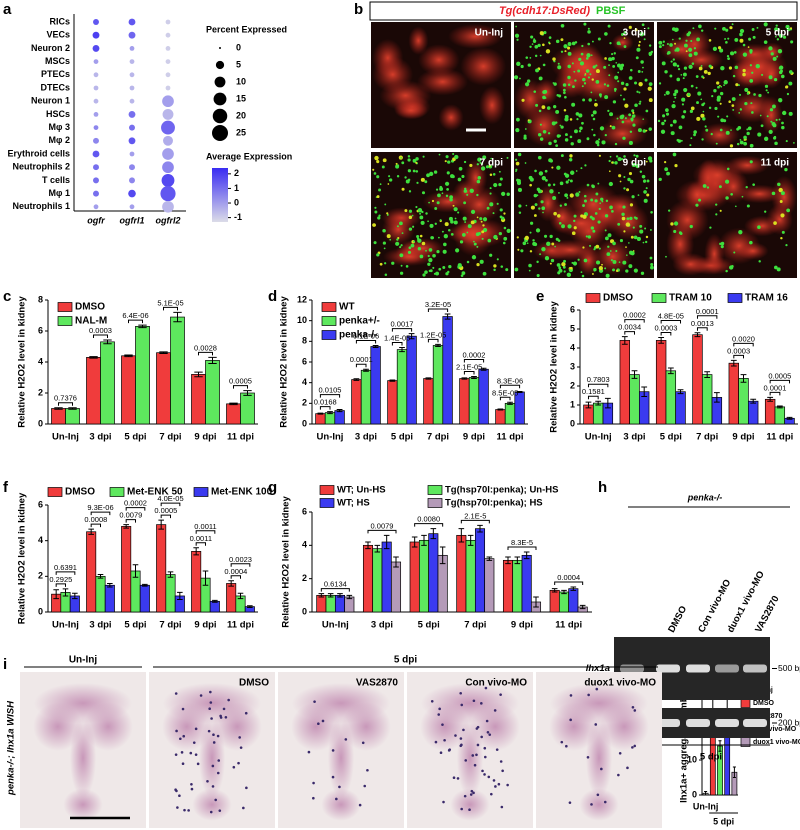 This screenshot has height=830, width=800. Describe the element at coordinates (572, 423) in the screenshot. I see `y-tick-label: 0` at that location.